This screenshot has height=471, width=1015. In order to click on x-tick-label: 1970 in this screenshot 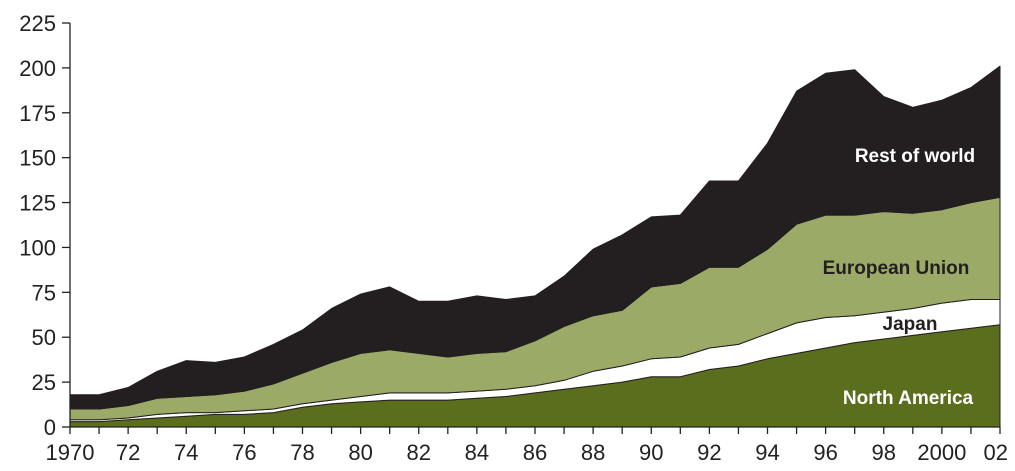, I will do `click(70, 452)`.